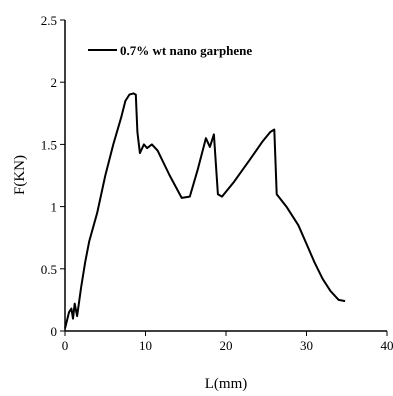  I want to click on x-tick-label: 10, so click(145, 345).